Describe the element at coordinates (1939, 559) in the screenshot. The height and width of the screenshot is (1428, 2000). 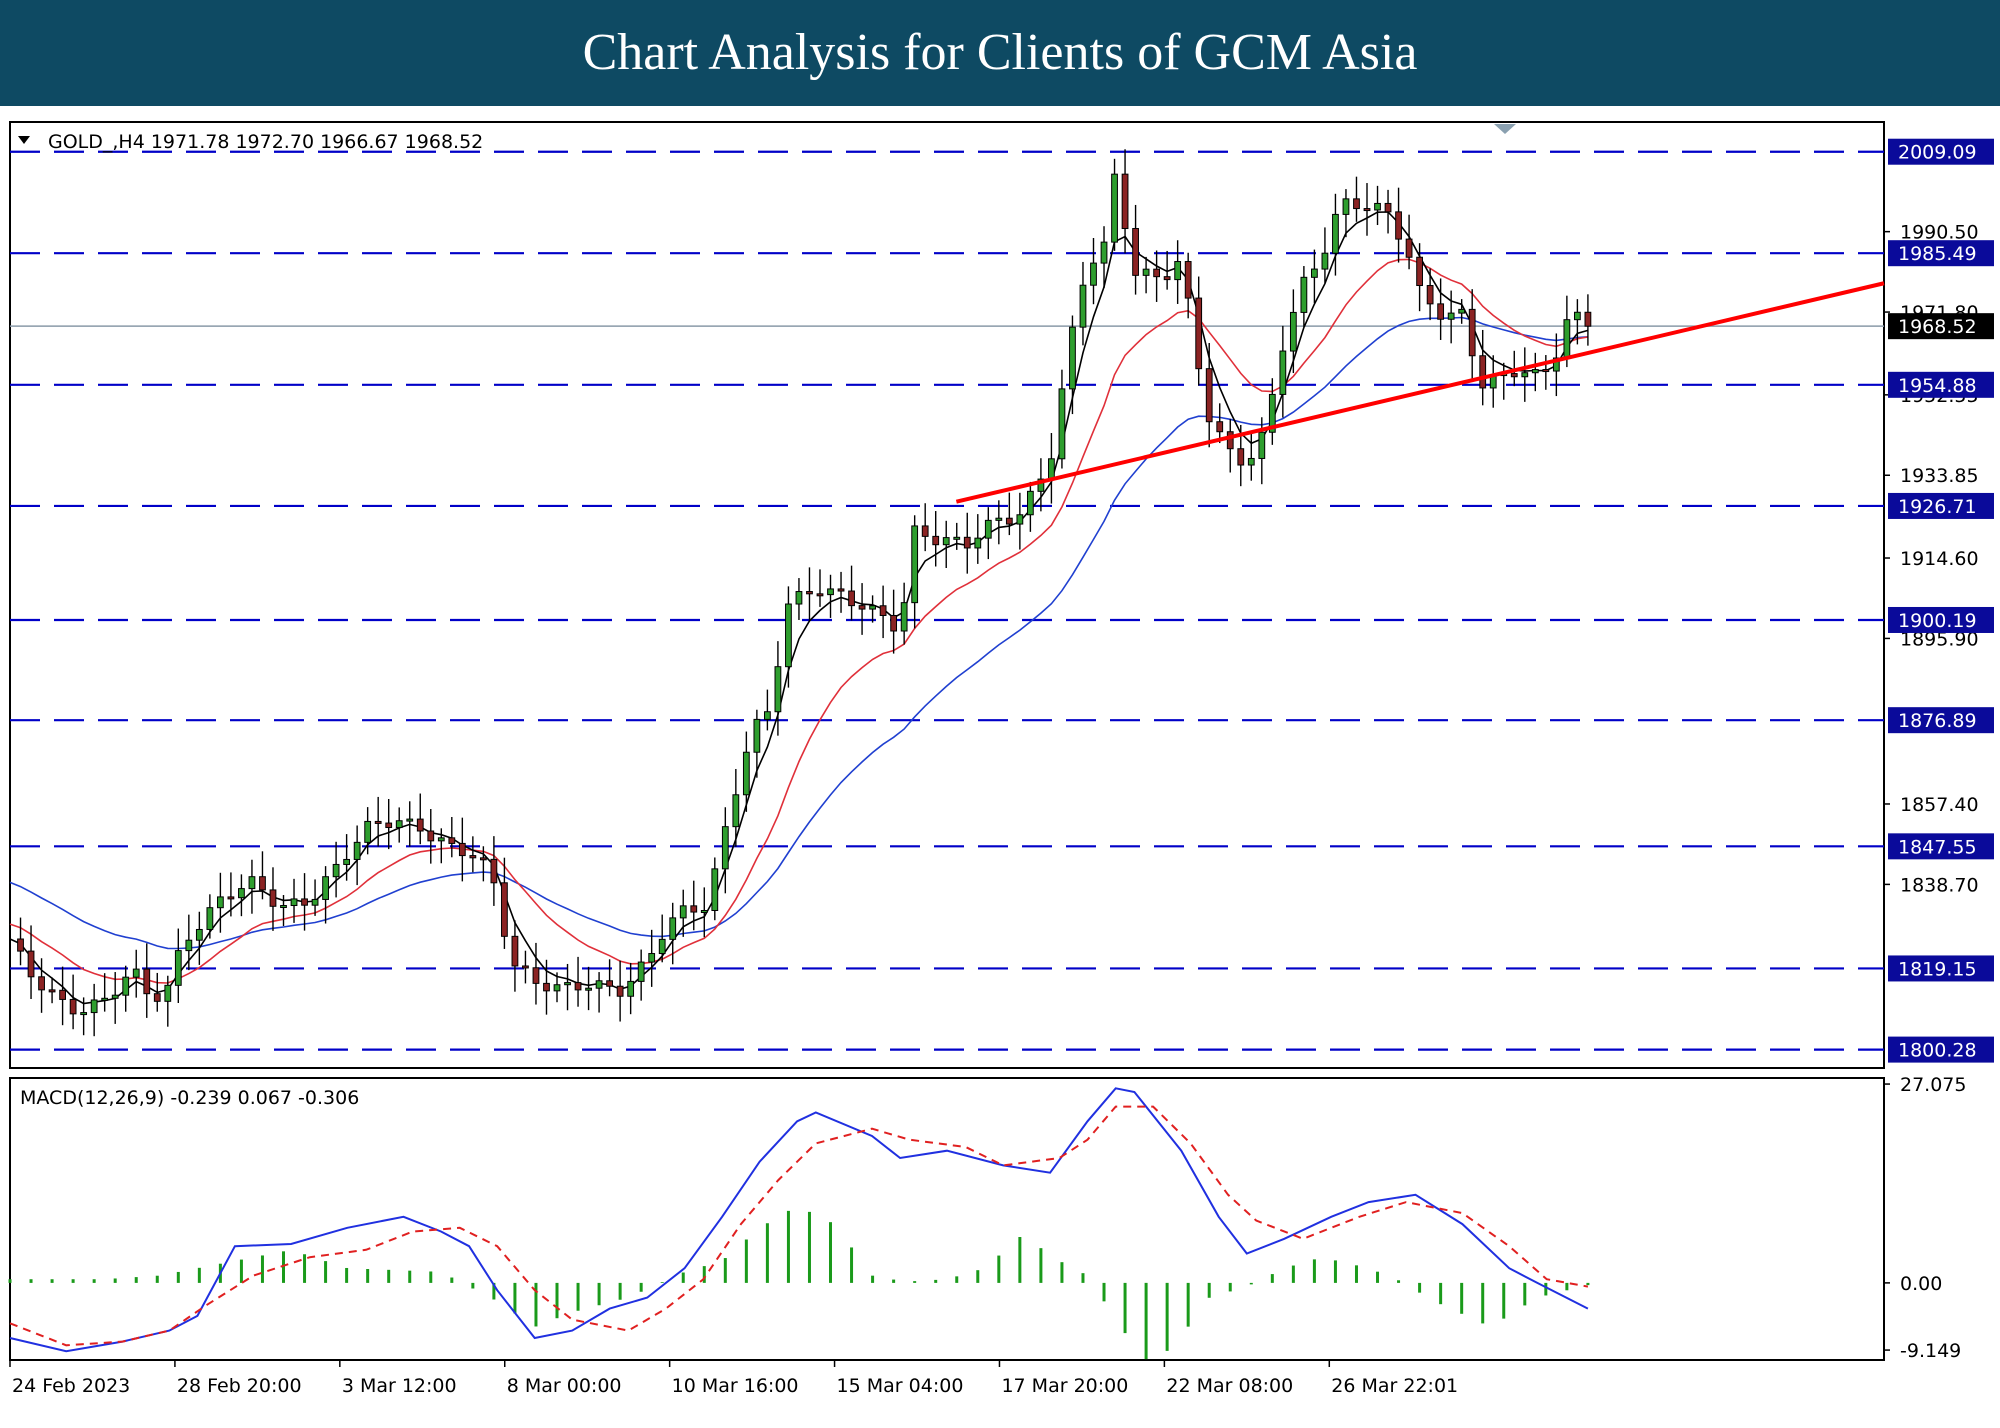
I see `price-tick-label: 1914.60` at that location.